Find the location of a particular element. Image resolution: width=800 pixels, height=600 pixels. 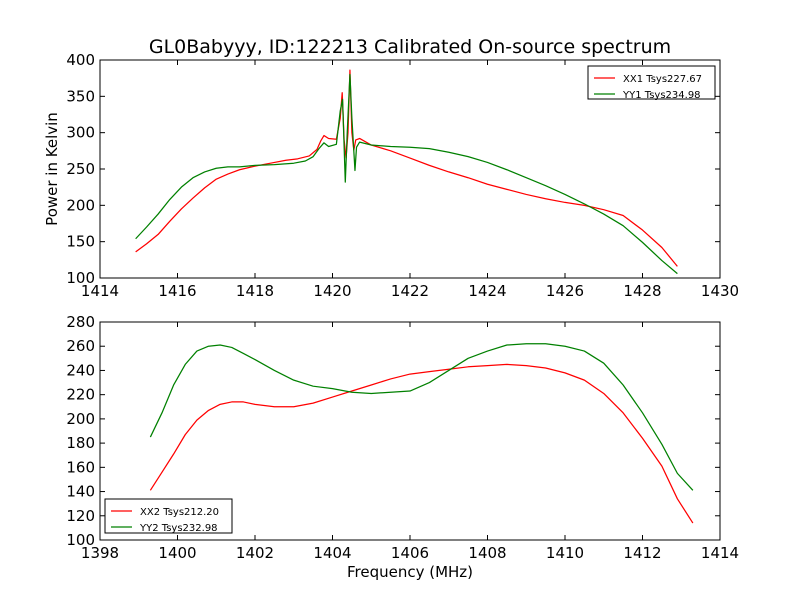

x-tick-label: 1428 is located at coordinates (642, 291).